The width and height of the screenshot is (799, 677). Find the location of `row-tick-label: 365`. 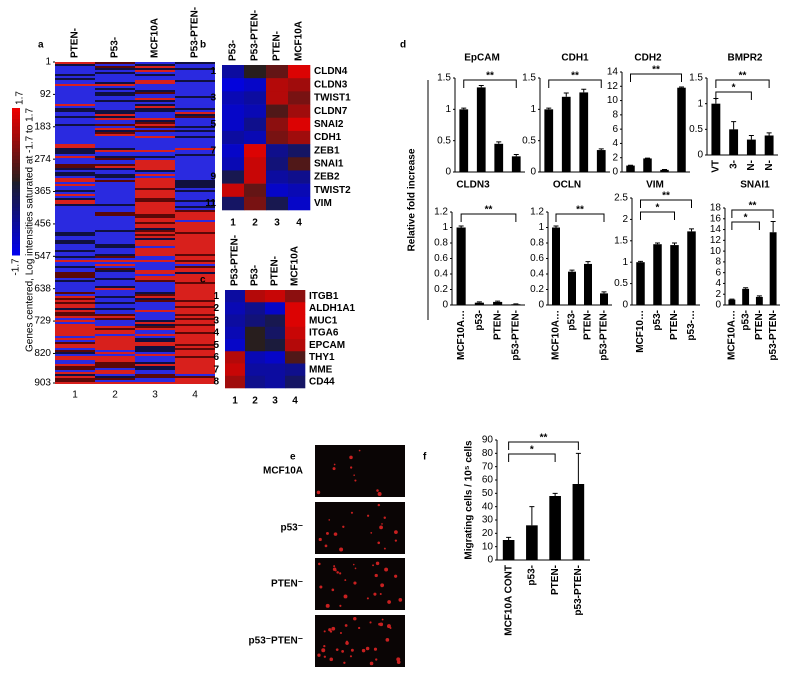

row-tick-label: 365 is located at coordinates (42, 191).